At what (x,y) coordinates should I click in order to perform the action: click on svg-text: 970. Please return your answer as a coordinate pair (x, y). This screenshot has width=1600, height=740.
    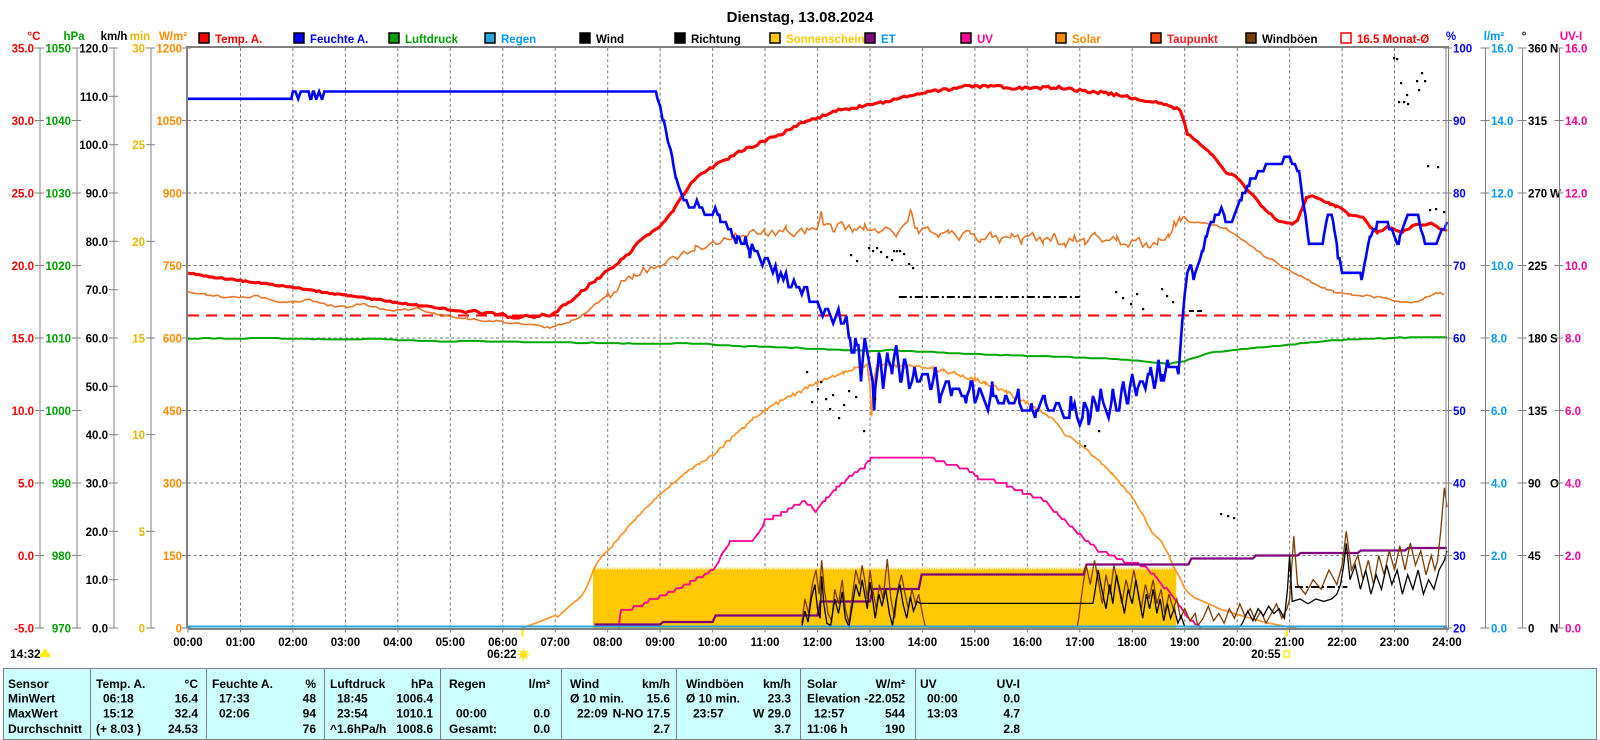
    Looking at the image, I should click on (61, 630).